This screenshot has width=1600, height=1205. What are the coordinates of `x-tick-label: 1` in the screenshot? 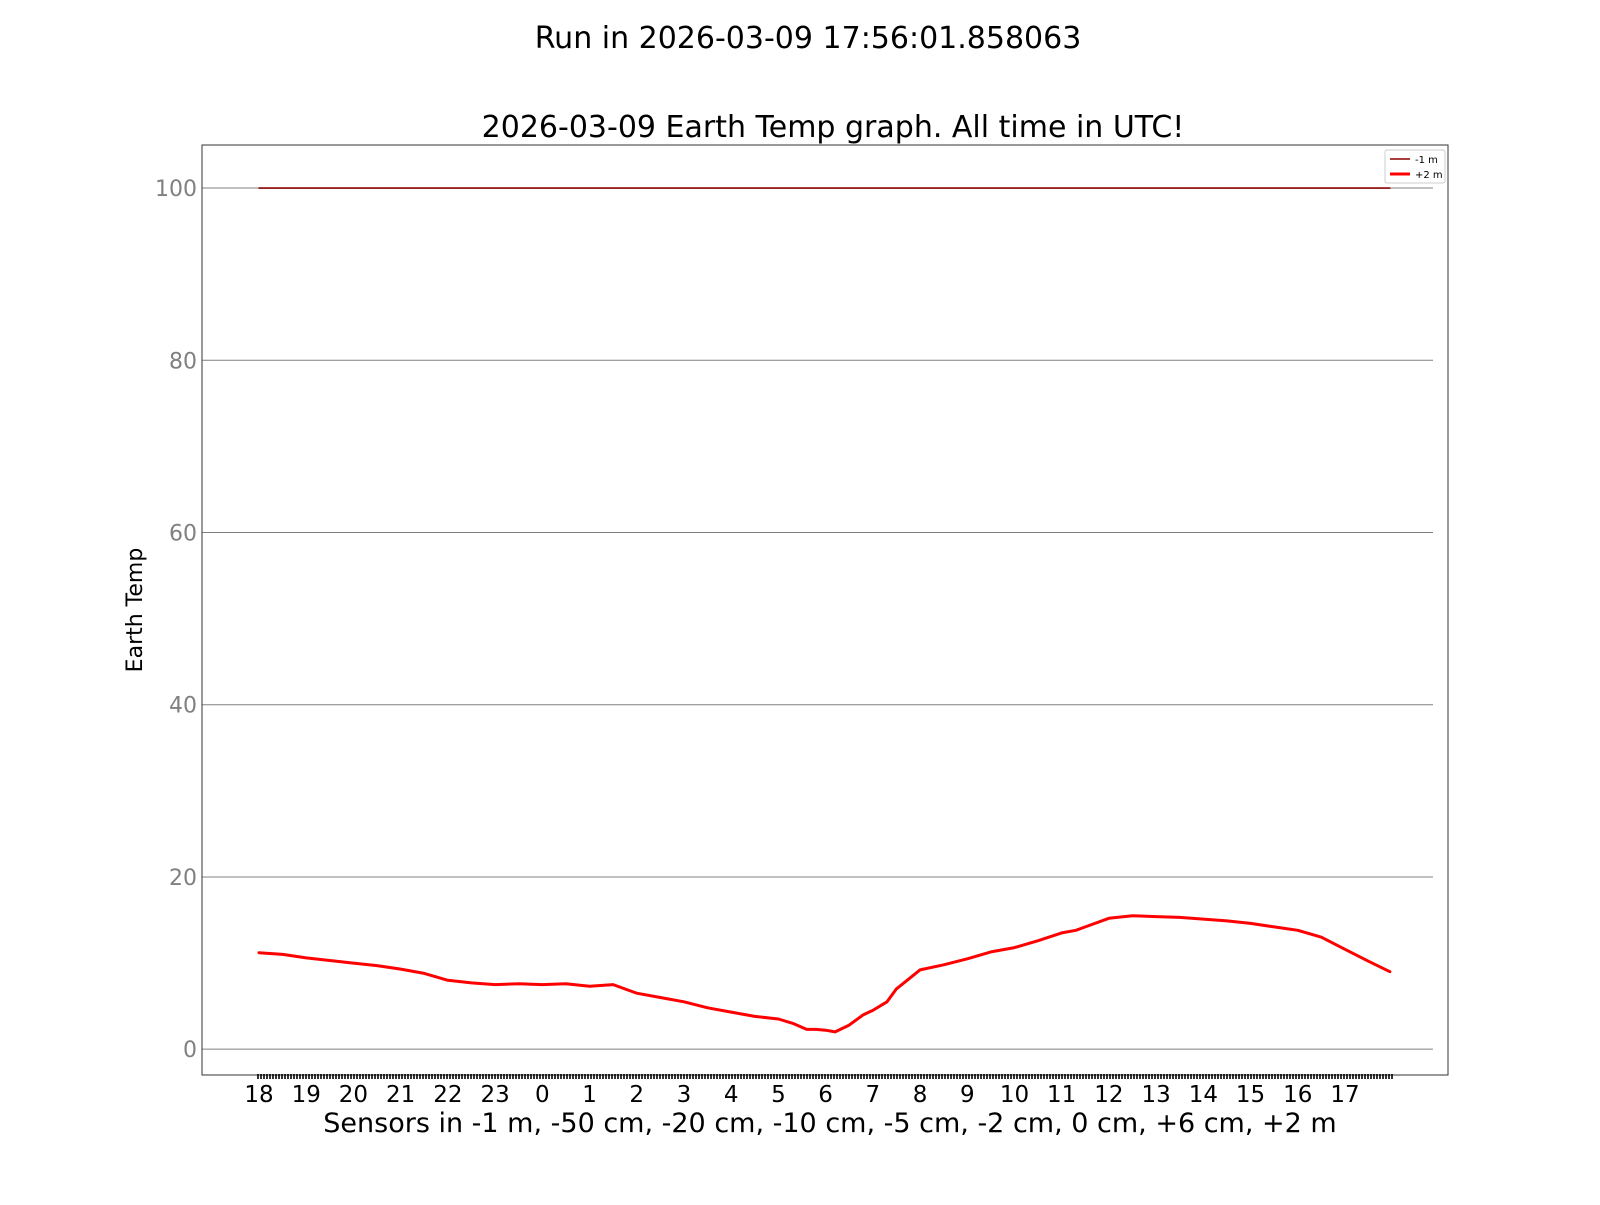 It's located at (589, 1095).